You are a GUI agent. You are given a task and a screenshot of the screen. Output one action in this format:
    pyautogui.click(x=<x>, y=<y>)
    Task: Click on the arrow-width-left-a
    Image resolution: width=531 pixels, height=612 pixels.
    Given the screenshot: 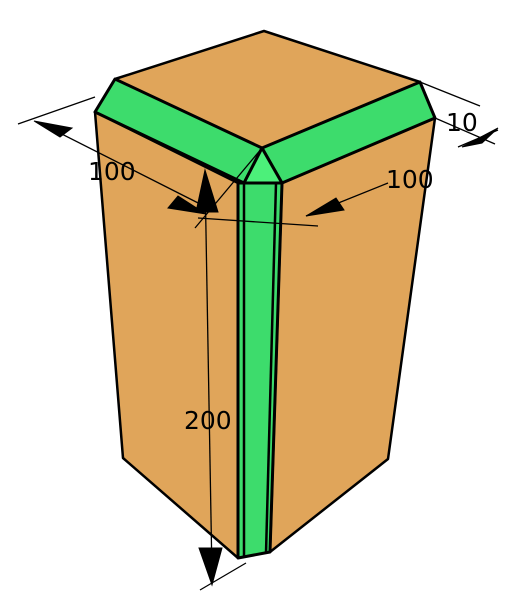 What is the action you would take?
    pyautogui.click(x=53, y=129)
    